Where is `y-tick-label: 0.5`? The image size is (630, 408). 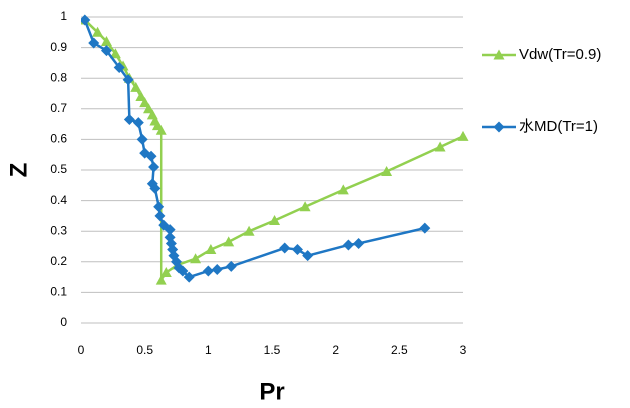 y-tick-label: 0.5 is located at coordinates (58, 169).